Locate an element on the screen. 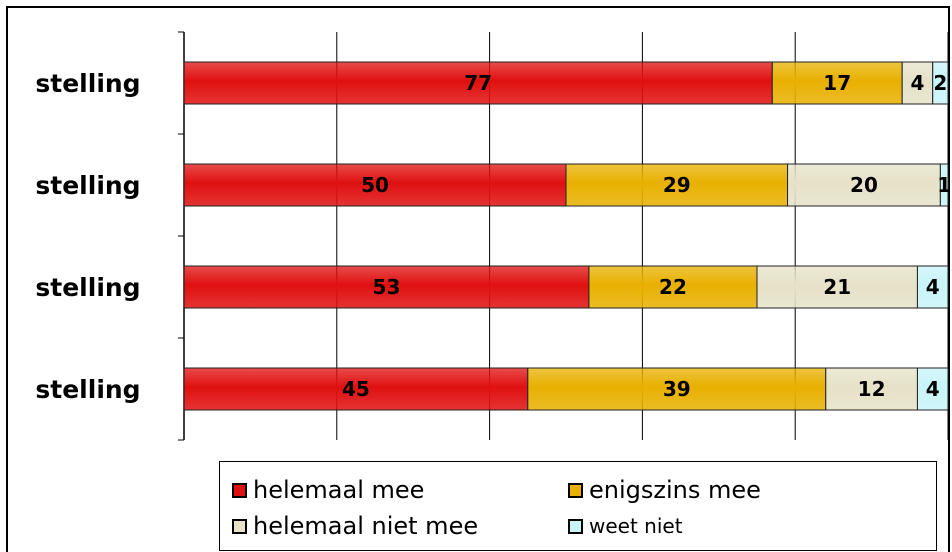 The image size is (952, 552). bar-value-label: 45 is located at coordinates (356, 389).